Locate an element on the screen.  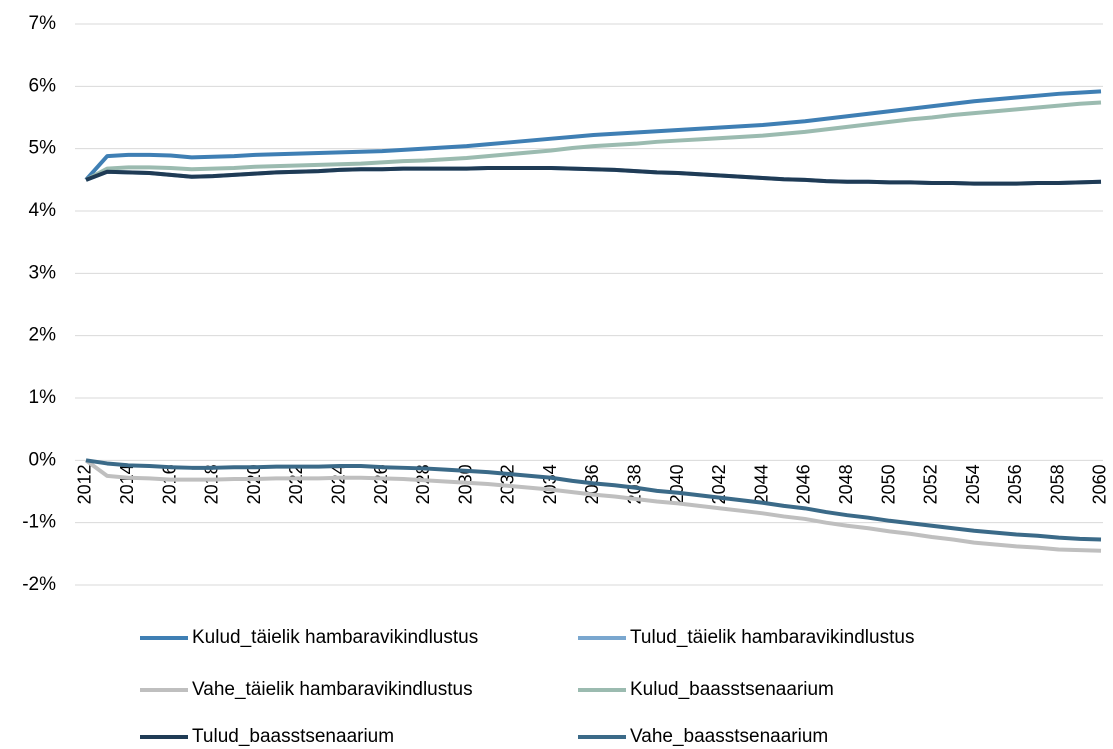
legend-label: Kulud_täielik hambaravikindlustus is located at coordinates (335, 637).